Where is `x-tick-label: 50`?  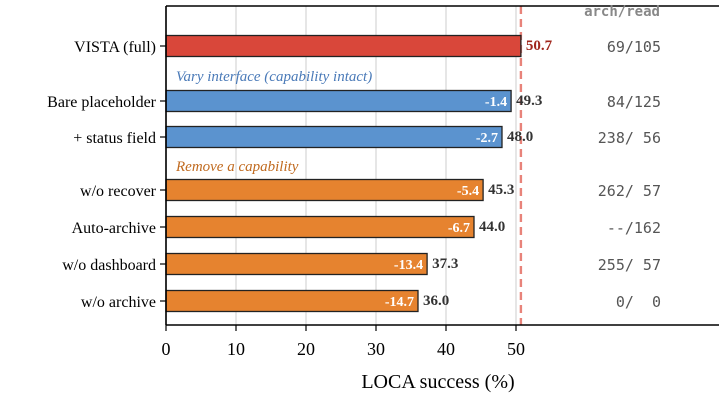 x-tick-label: 50 is located at coordinates (516, 349).